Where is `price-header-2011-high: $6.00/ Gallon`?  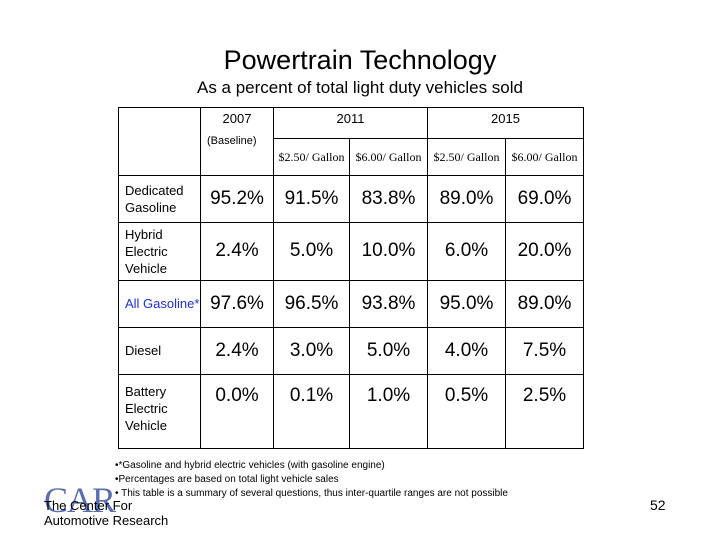
price-header-2011-high: $6.00/ Gallon is located at coordinates (388, 157).